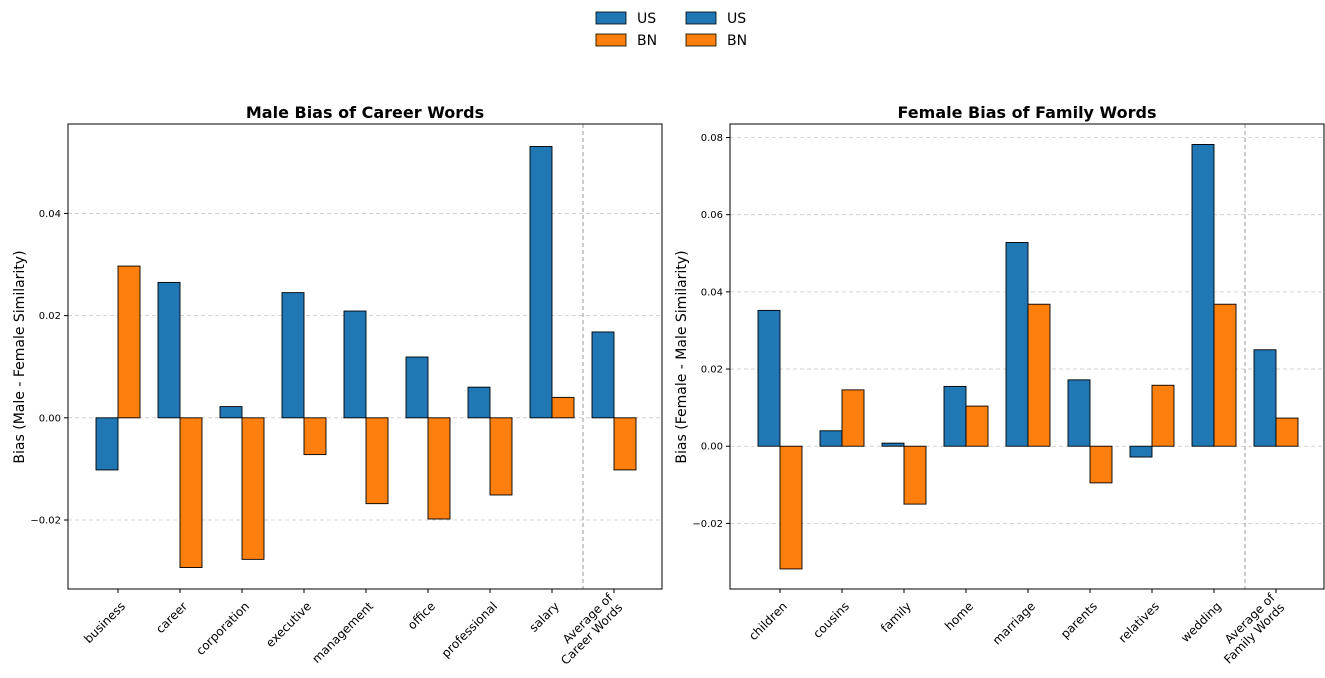  Describe the element at coordinates (712, 215) in the screenshot. I see `y-tick-label: 0.06` at that location.